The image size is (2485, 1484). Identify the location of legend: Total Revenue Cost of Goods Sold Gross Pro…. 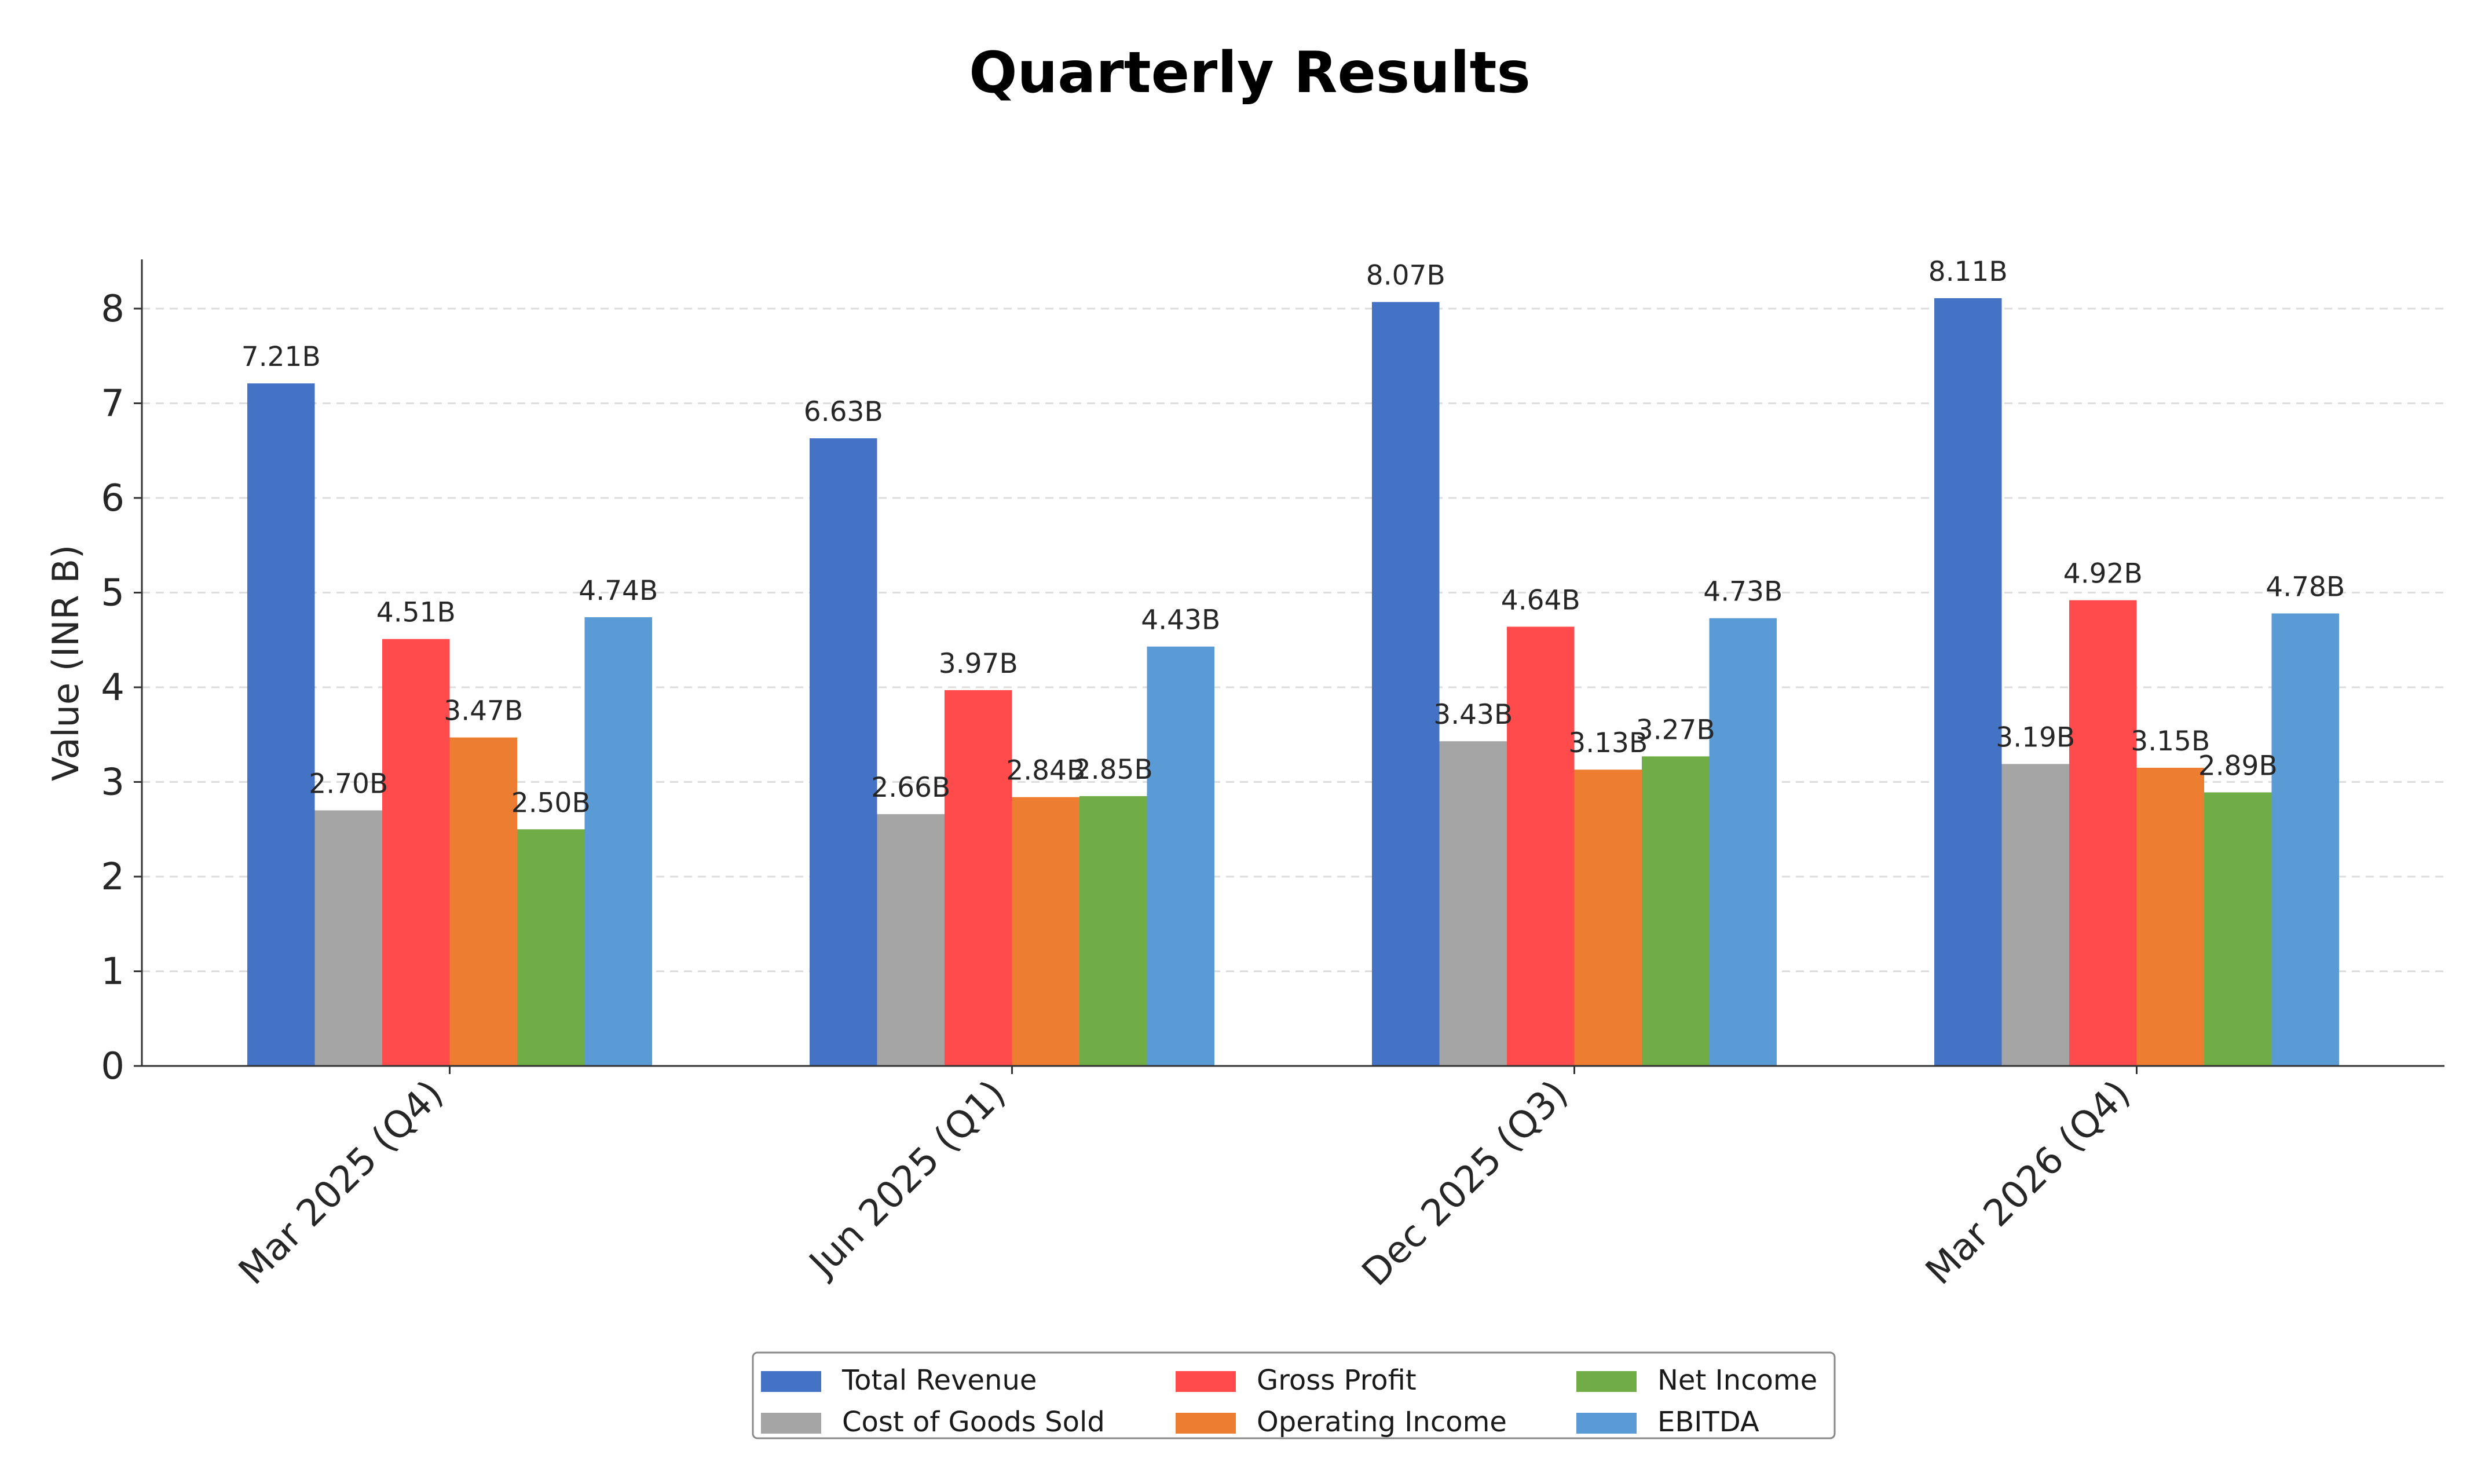
(1294, 1395).